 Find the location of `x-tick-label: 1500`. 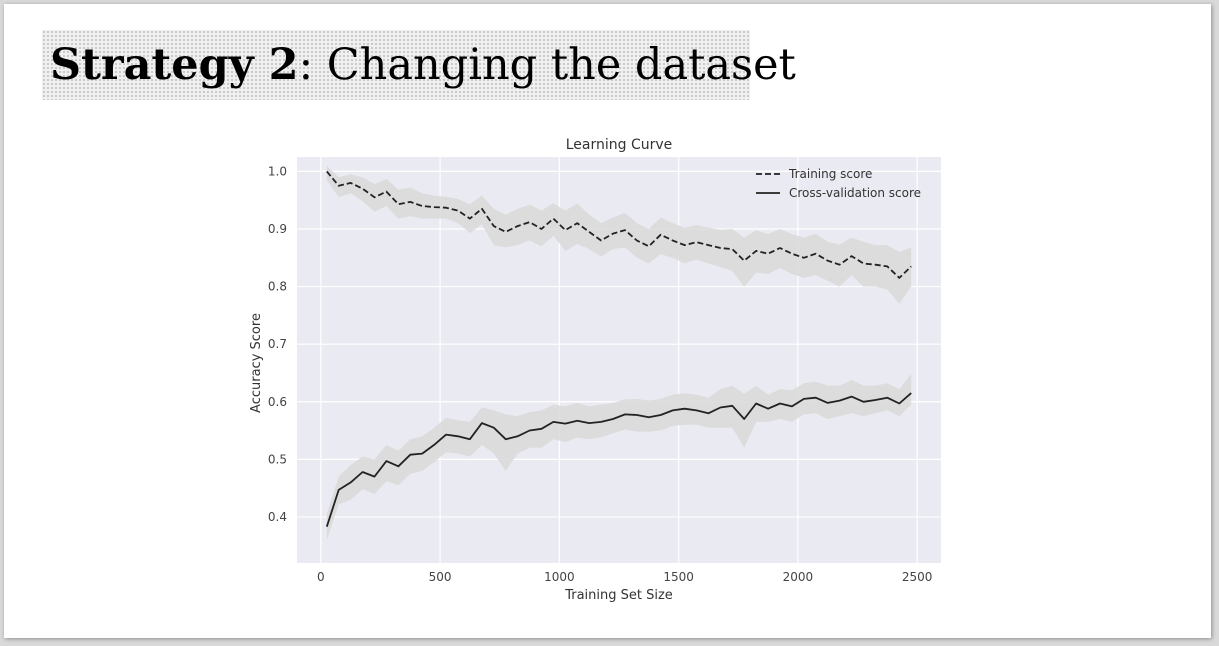

x-tick-label: 1500 is located at coordinates (678, 577).